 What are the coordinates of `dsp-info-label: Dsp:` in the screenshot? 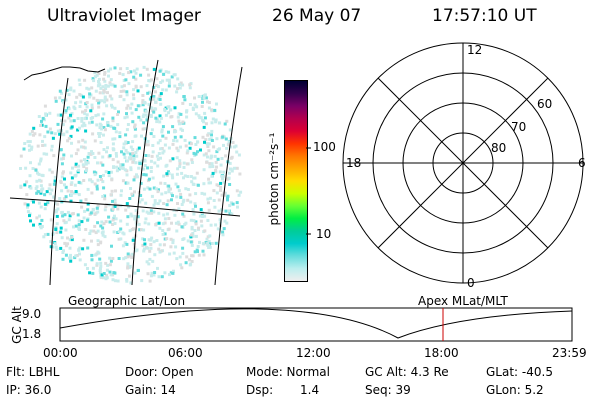 It's located at (260, 390).